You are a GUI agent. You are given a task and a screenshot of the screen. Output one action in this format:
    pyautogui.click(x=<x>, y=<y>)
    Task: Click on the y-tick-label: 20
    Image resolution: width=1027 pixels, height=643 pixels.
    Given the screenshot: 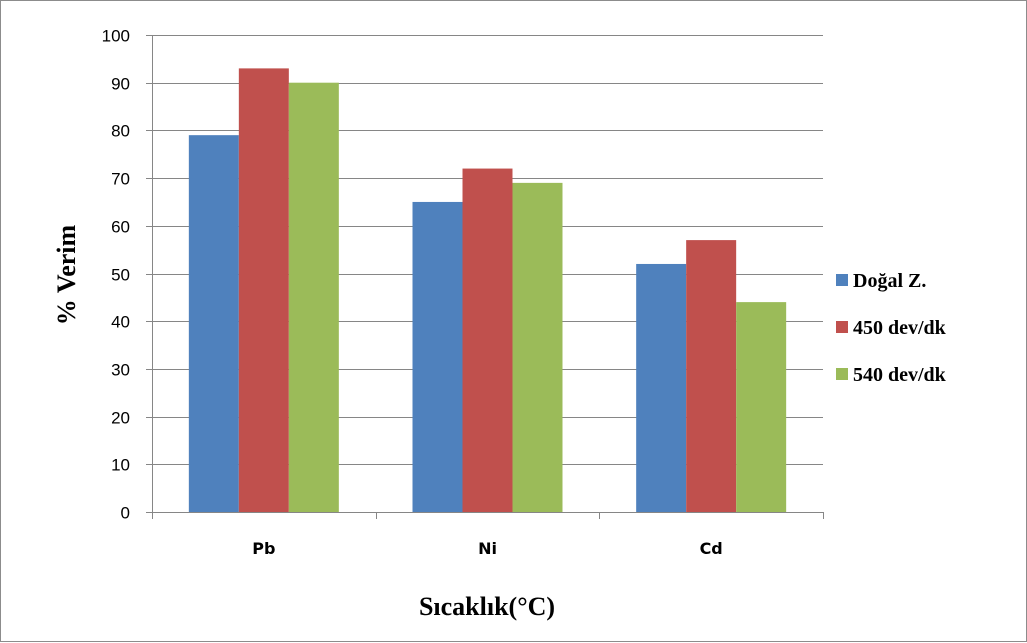 What is the action you would take?
    pyautogui.click(x=120, y=418)
    